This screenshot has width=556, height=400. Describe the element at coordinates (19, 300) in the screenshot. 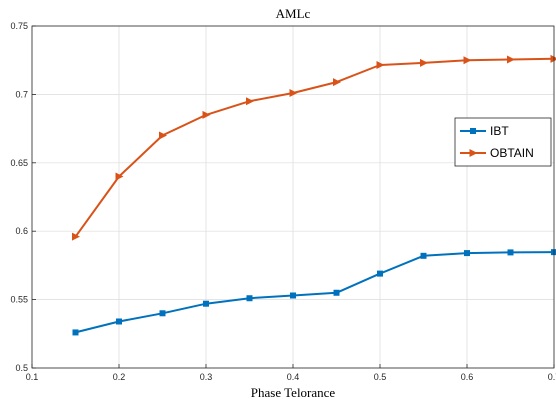

I see `y-tick-label: 0.55` at that location.